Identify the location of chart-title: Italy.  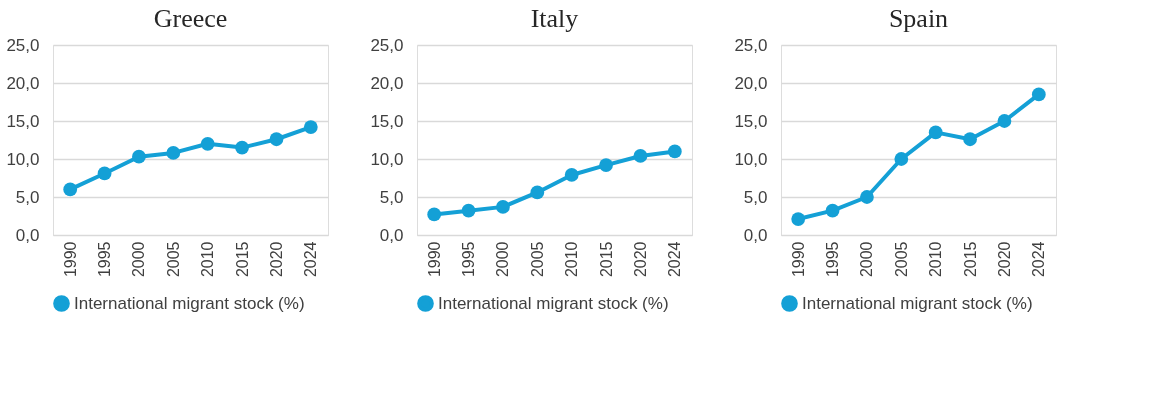
(554, 18).